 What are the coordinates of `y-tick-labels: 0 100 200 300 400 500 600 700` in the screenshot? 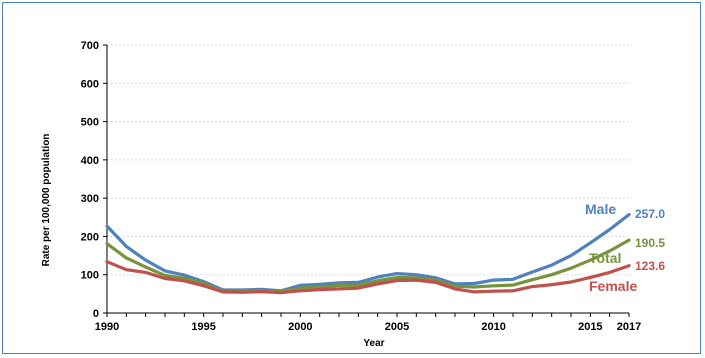 It's located at (90, 180).